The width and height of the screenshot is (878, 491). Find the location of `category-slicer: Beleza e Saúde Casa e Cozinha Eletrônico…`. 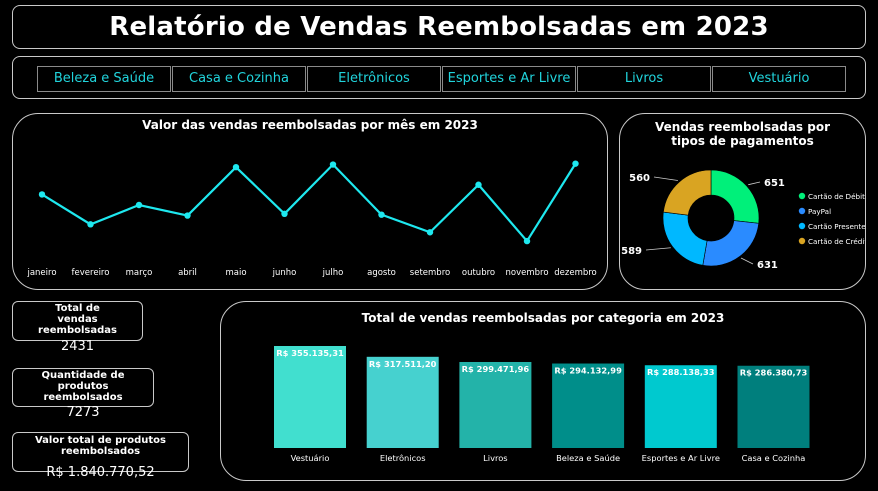

category-slicer: Beleza e Saúde Casa e Cozinha Eletrônico… is located at coordinates (439, 77).